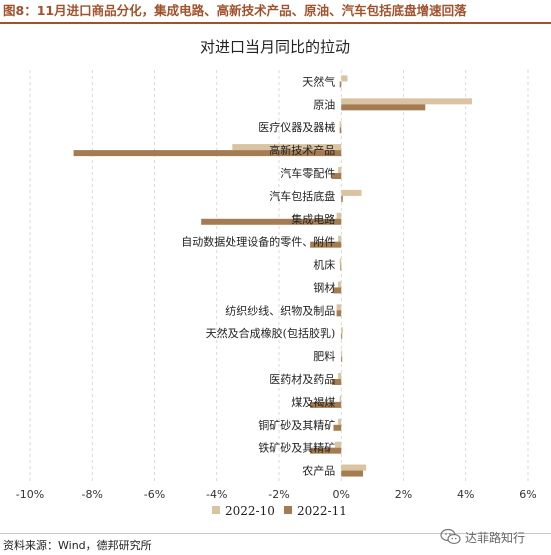 The image size is (551, 555). What do you see at coordinates (275, 533) in the screenshot?
I see `footer-divider` at bounding box center [275, 533].